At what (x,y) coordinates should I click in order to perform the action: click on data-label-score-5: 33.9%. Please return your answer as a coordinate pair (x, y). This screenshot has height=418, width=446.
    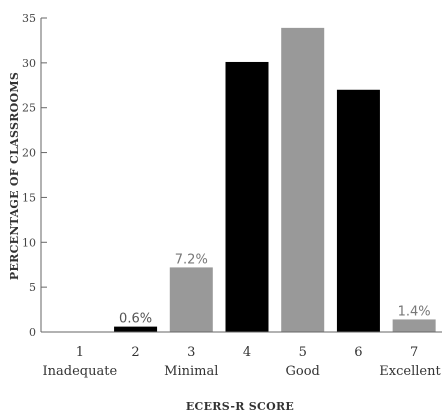
    Looking at the image, I should click on (302, 20).